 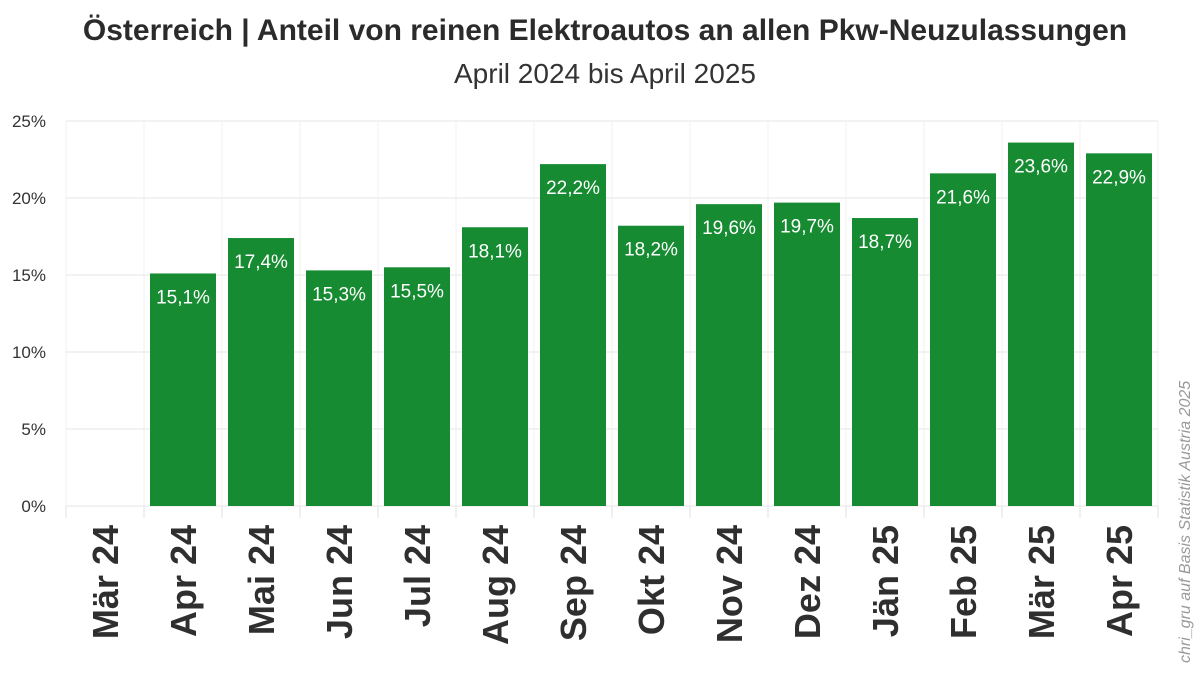 What do you see at coordinates (885, 581) in the screenshot?
I see `x-tick-label: Jän 25` at bounding box center [885, 581].